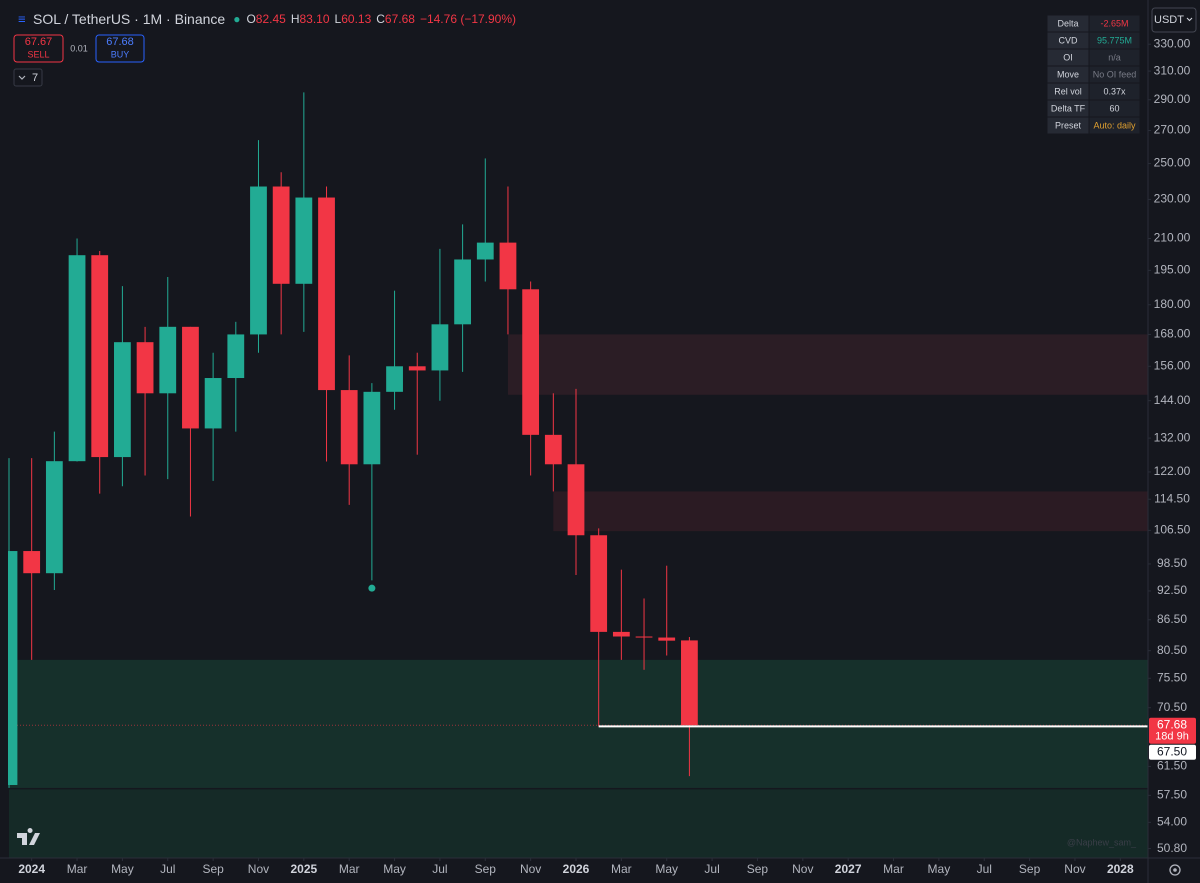  What do you see at coordinates (38, 54) in the screenshot?
I see `sell-label: SELL` at bounding box center [38, 54].